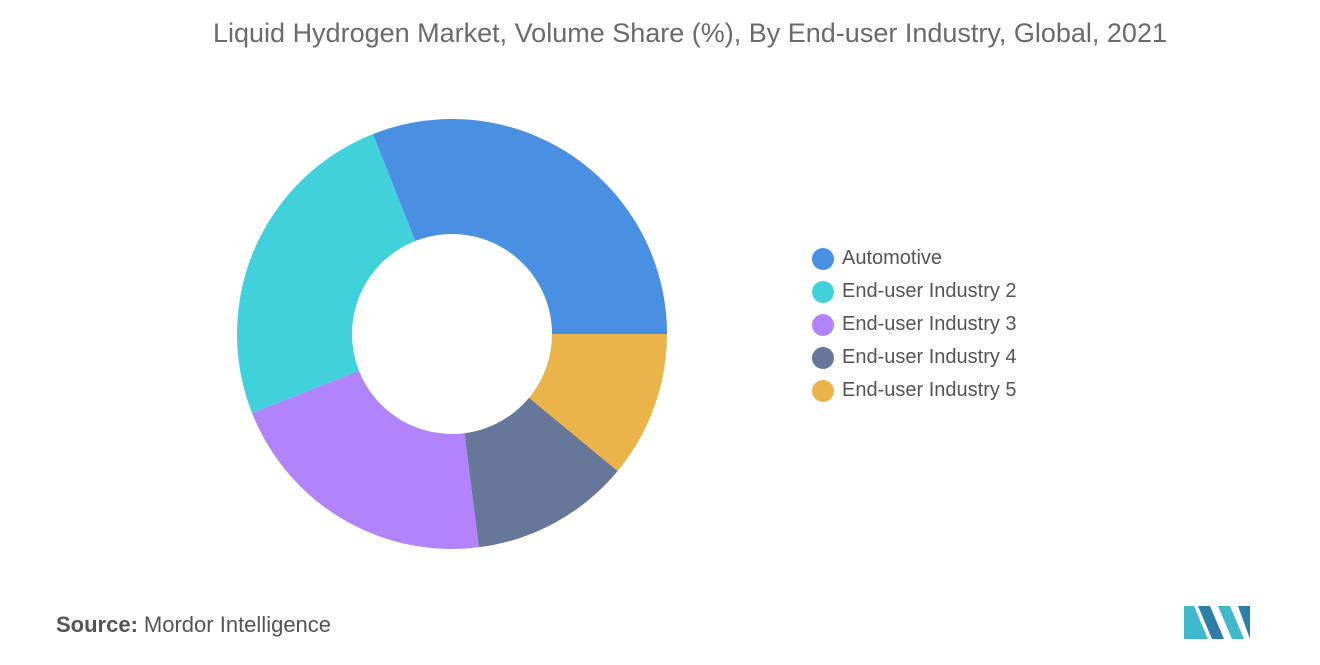 This screenshot has width=1320, height=665. I want to click on mordor-intelligence-logo-icon, so click(1217, 622).